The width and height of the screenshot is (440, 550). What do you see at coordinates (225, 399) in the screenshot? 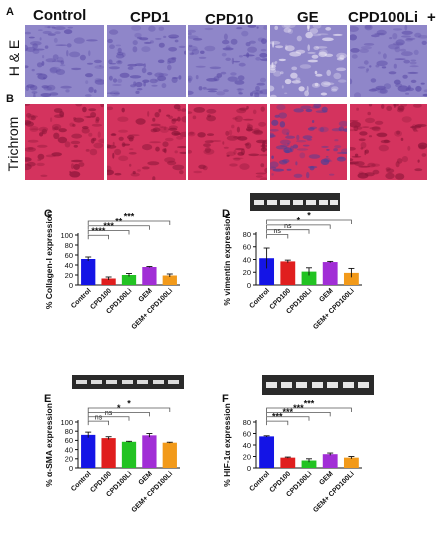
I see `panel-letter-f: F` at bounding box center [225, 399].